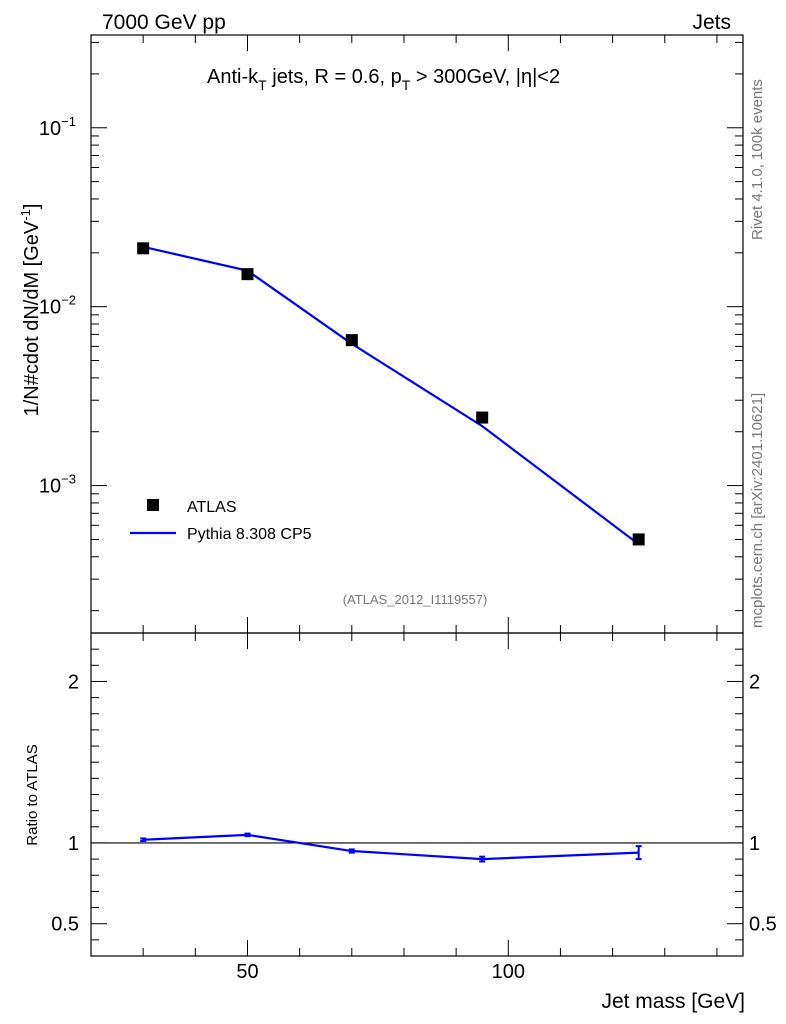  I want to click on header-left-label: 7000 GeV pp, so click(164, 22).